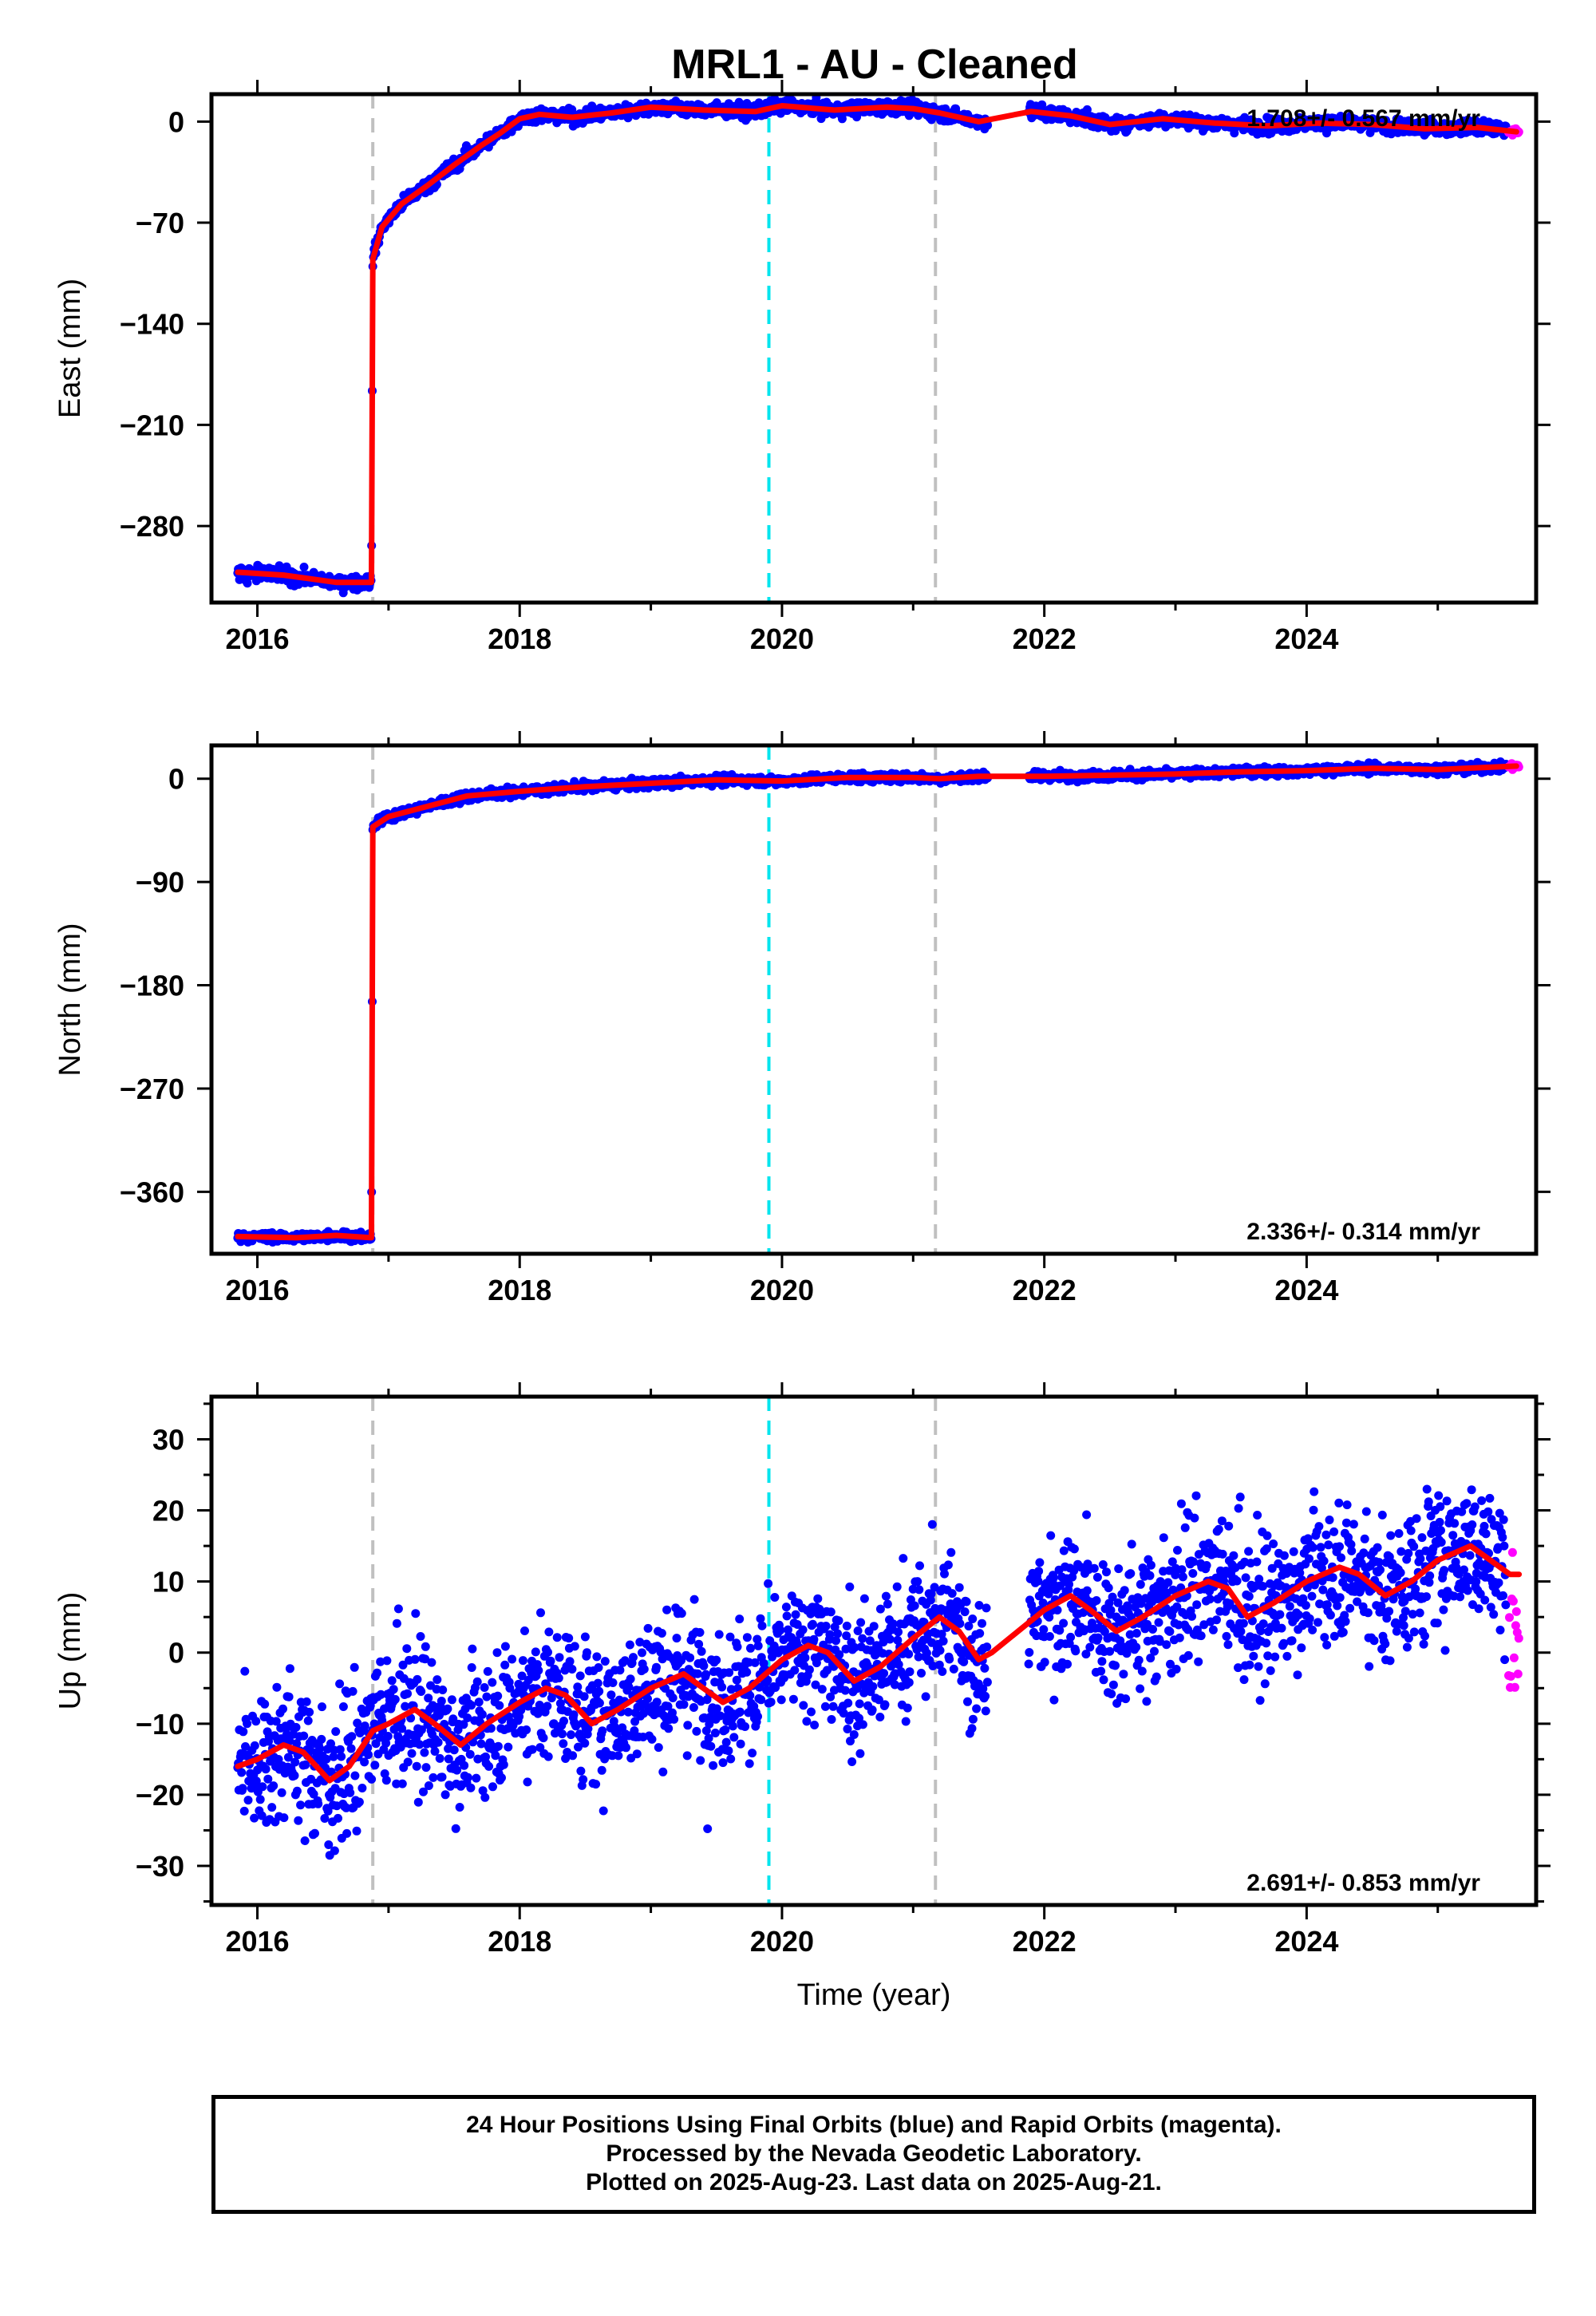 The image size is (1596, 2316). What do you see at coordinates (152, 324) in the screenshot?
I see `east-y-tick-label: −140` at bounding box center [152, 324].